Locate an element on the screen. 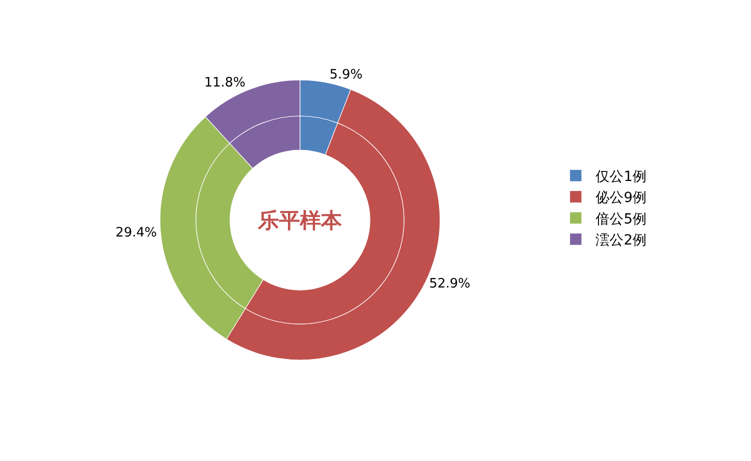 The width and height of the screenshot is (751, 461). legend-label: 仅公1例 is located at coordinates (621, 177).